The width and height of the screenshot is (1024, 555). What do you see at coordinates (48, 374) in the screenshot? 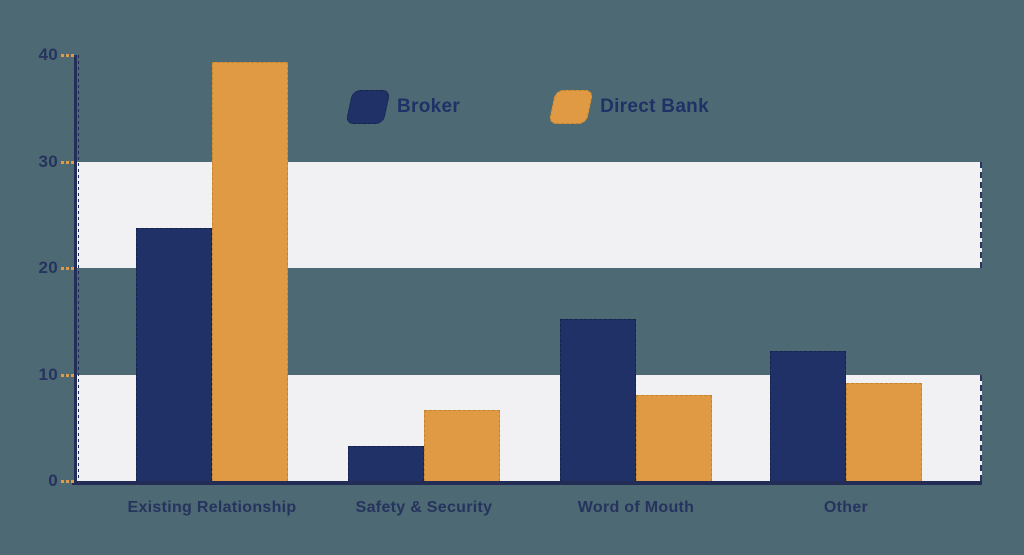
I see `y-axis-label-10: 10` at bounding box center [48, 374].